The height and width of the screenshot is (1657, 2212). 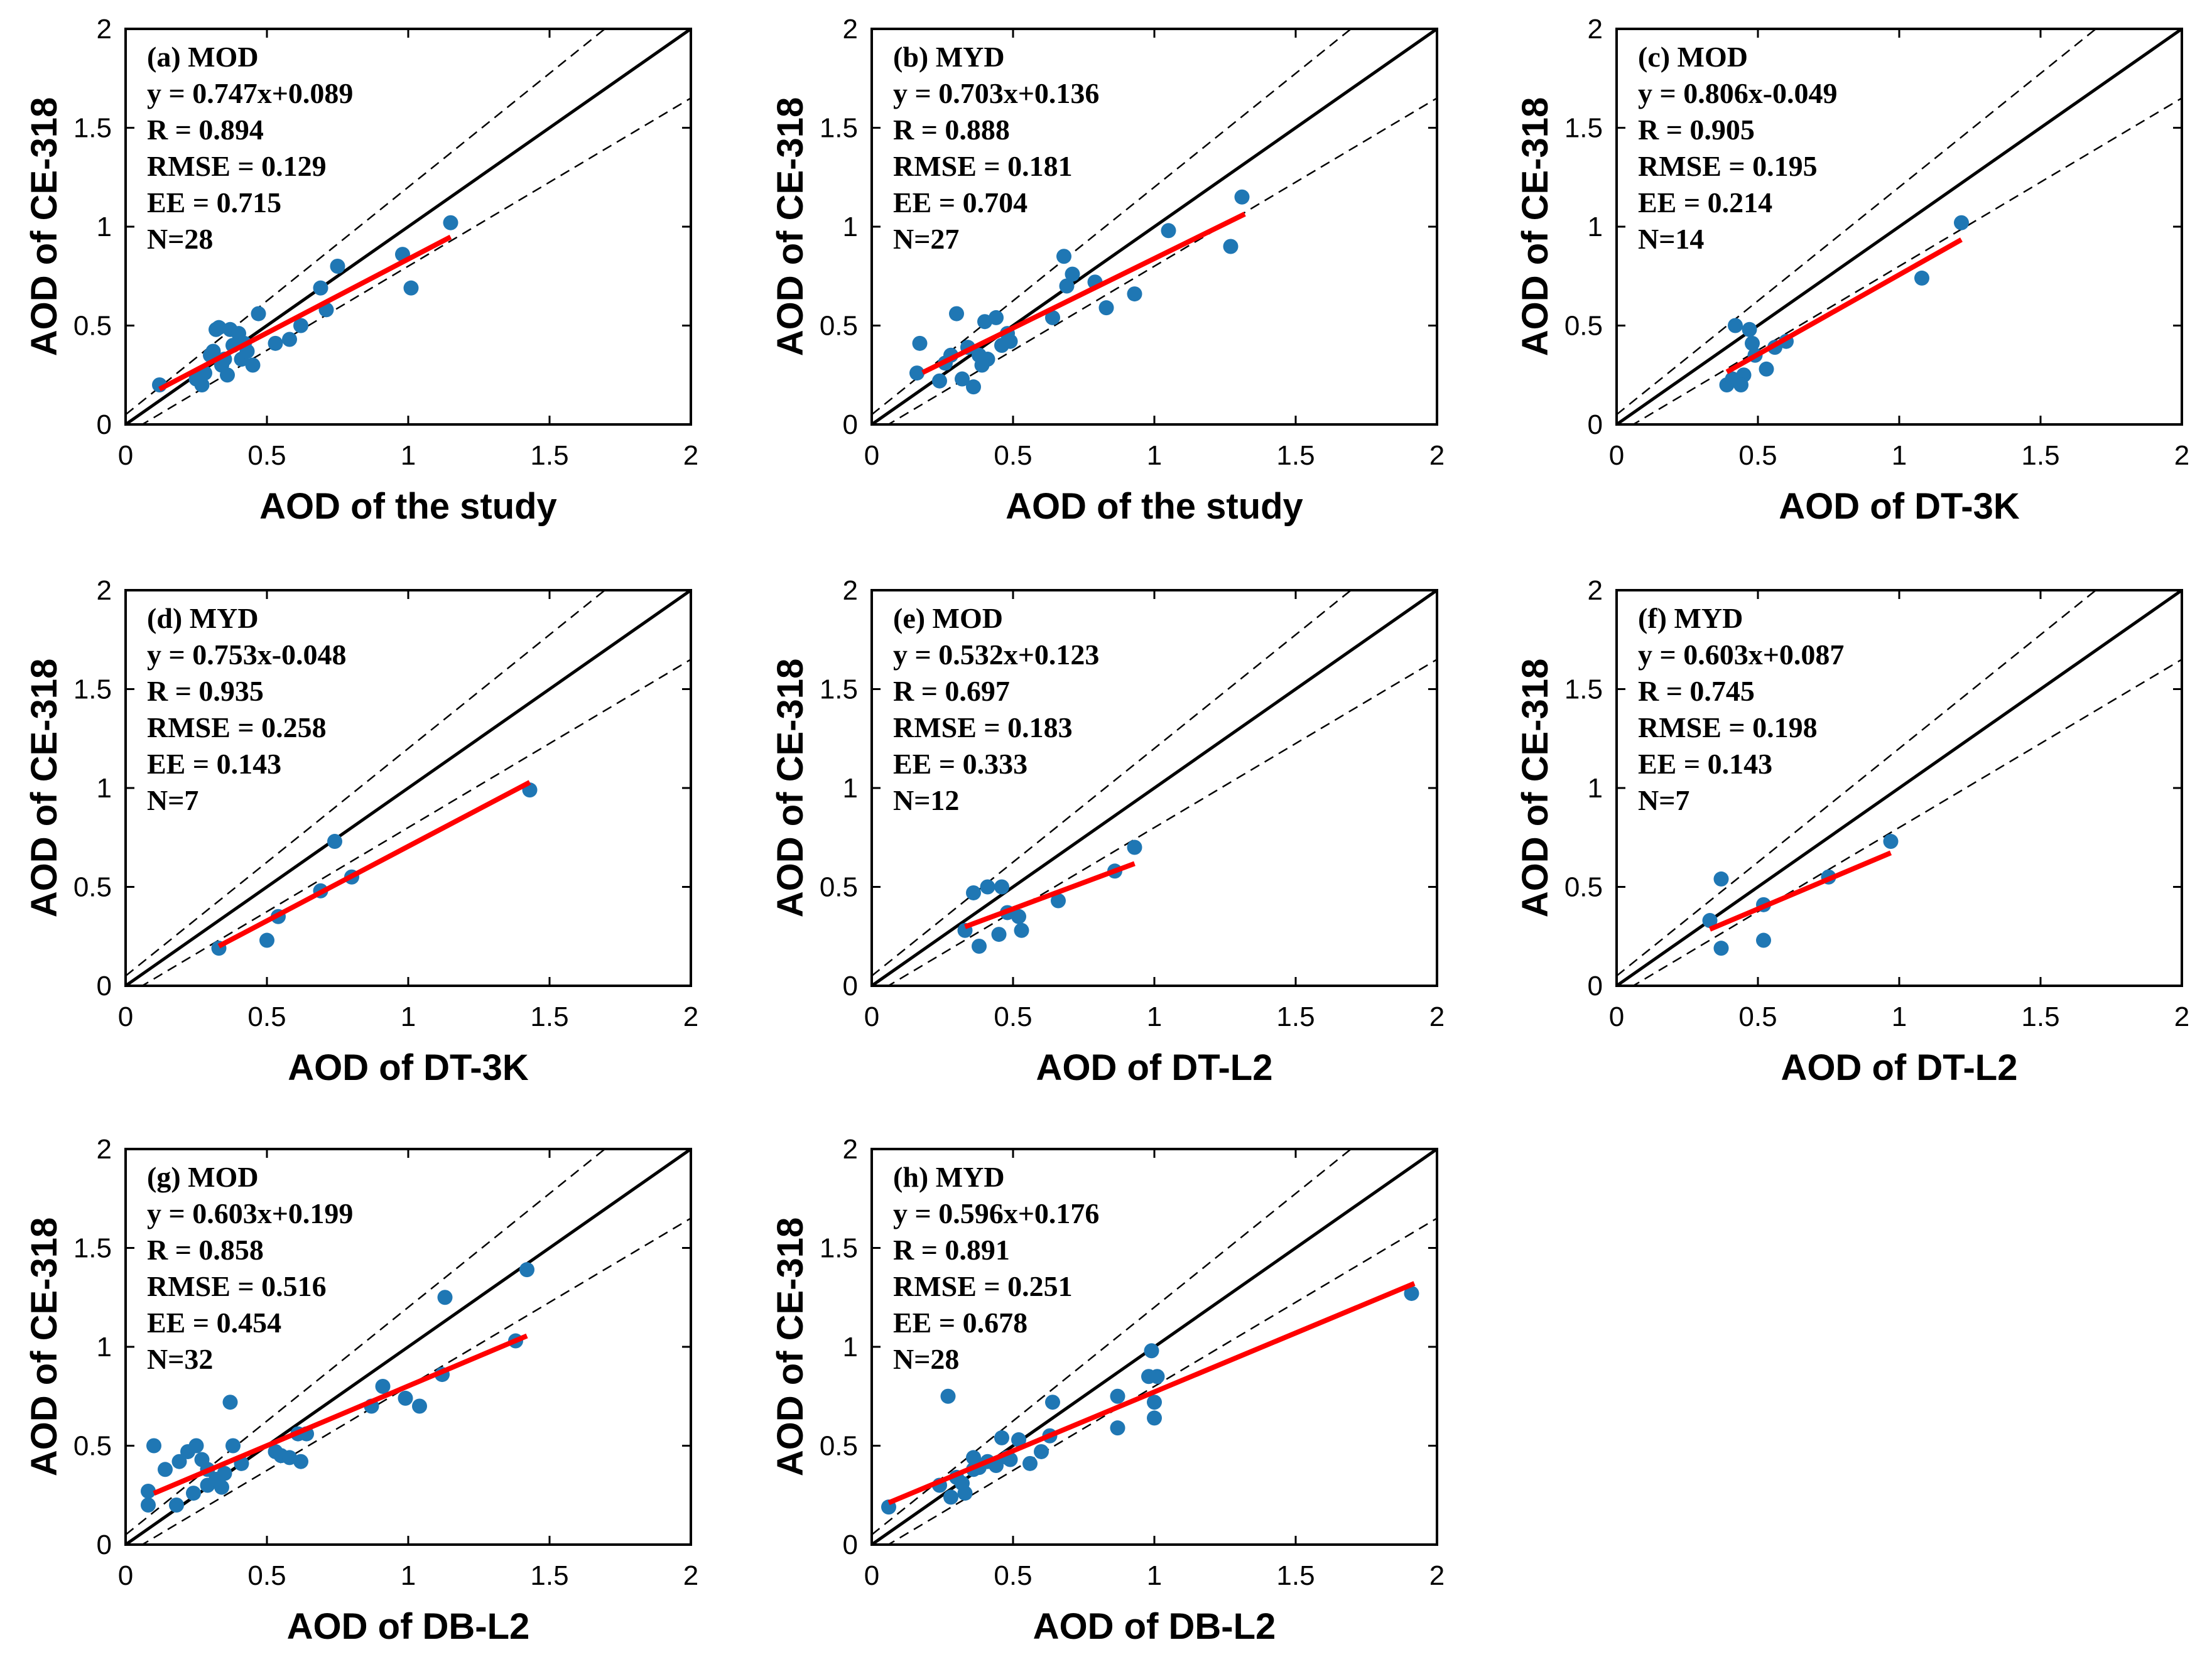 I want to click on one-to-one-line, so click(x=1900, y=226).